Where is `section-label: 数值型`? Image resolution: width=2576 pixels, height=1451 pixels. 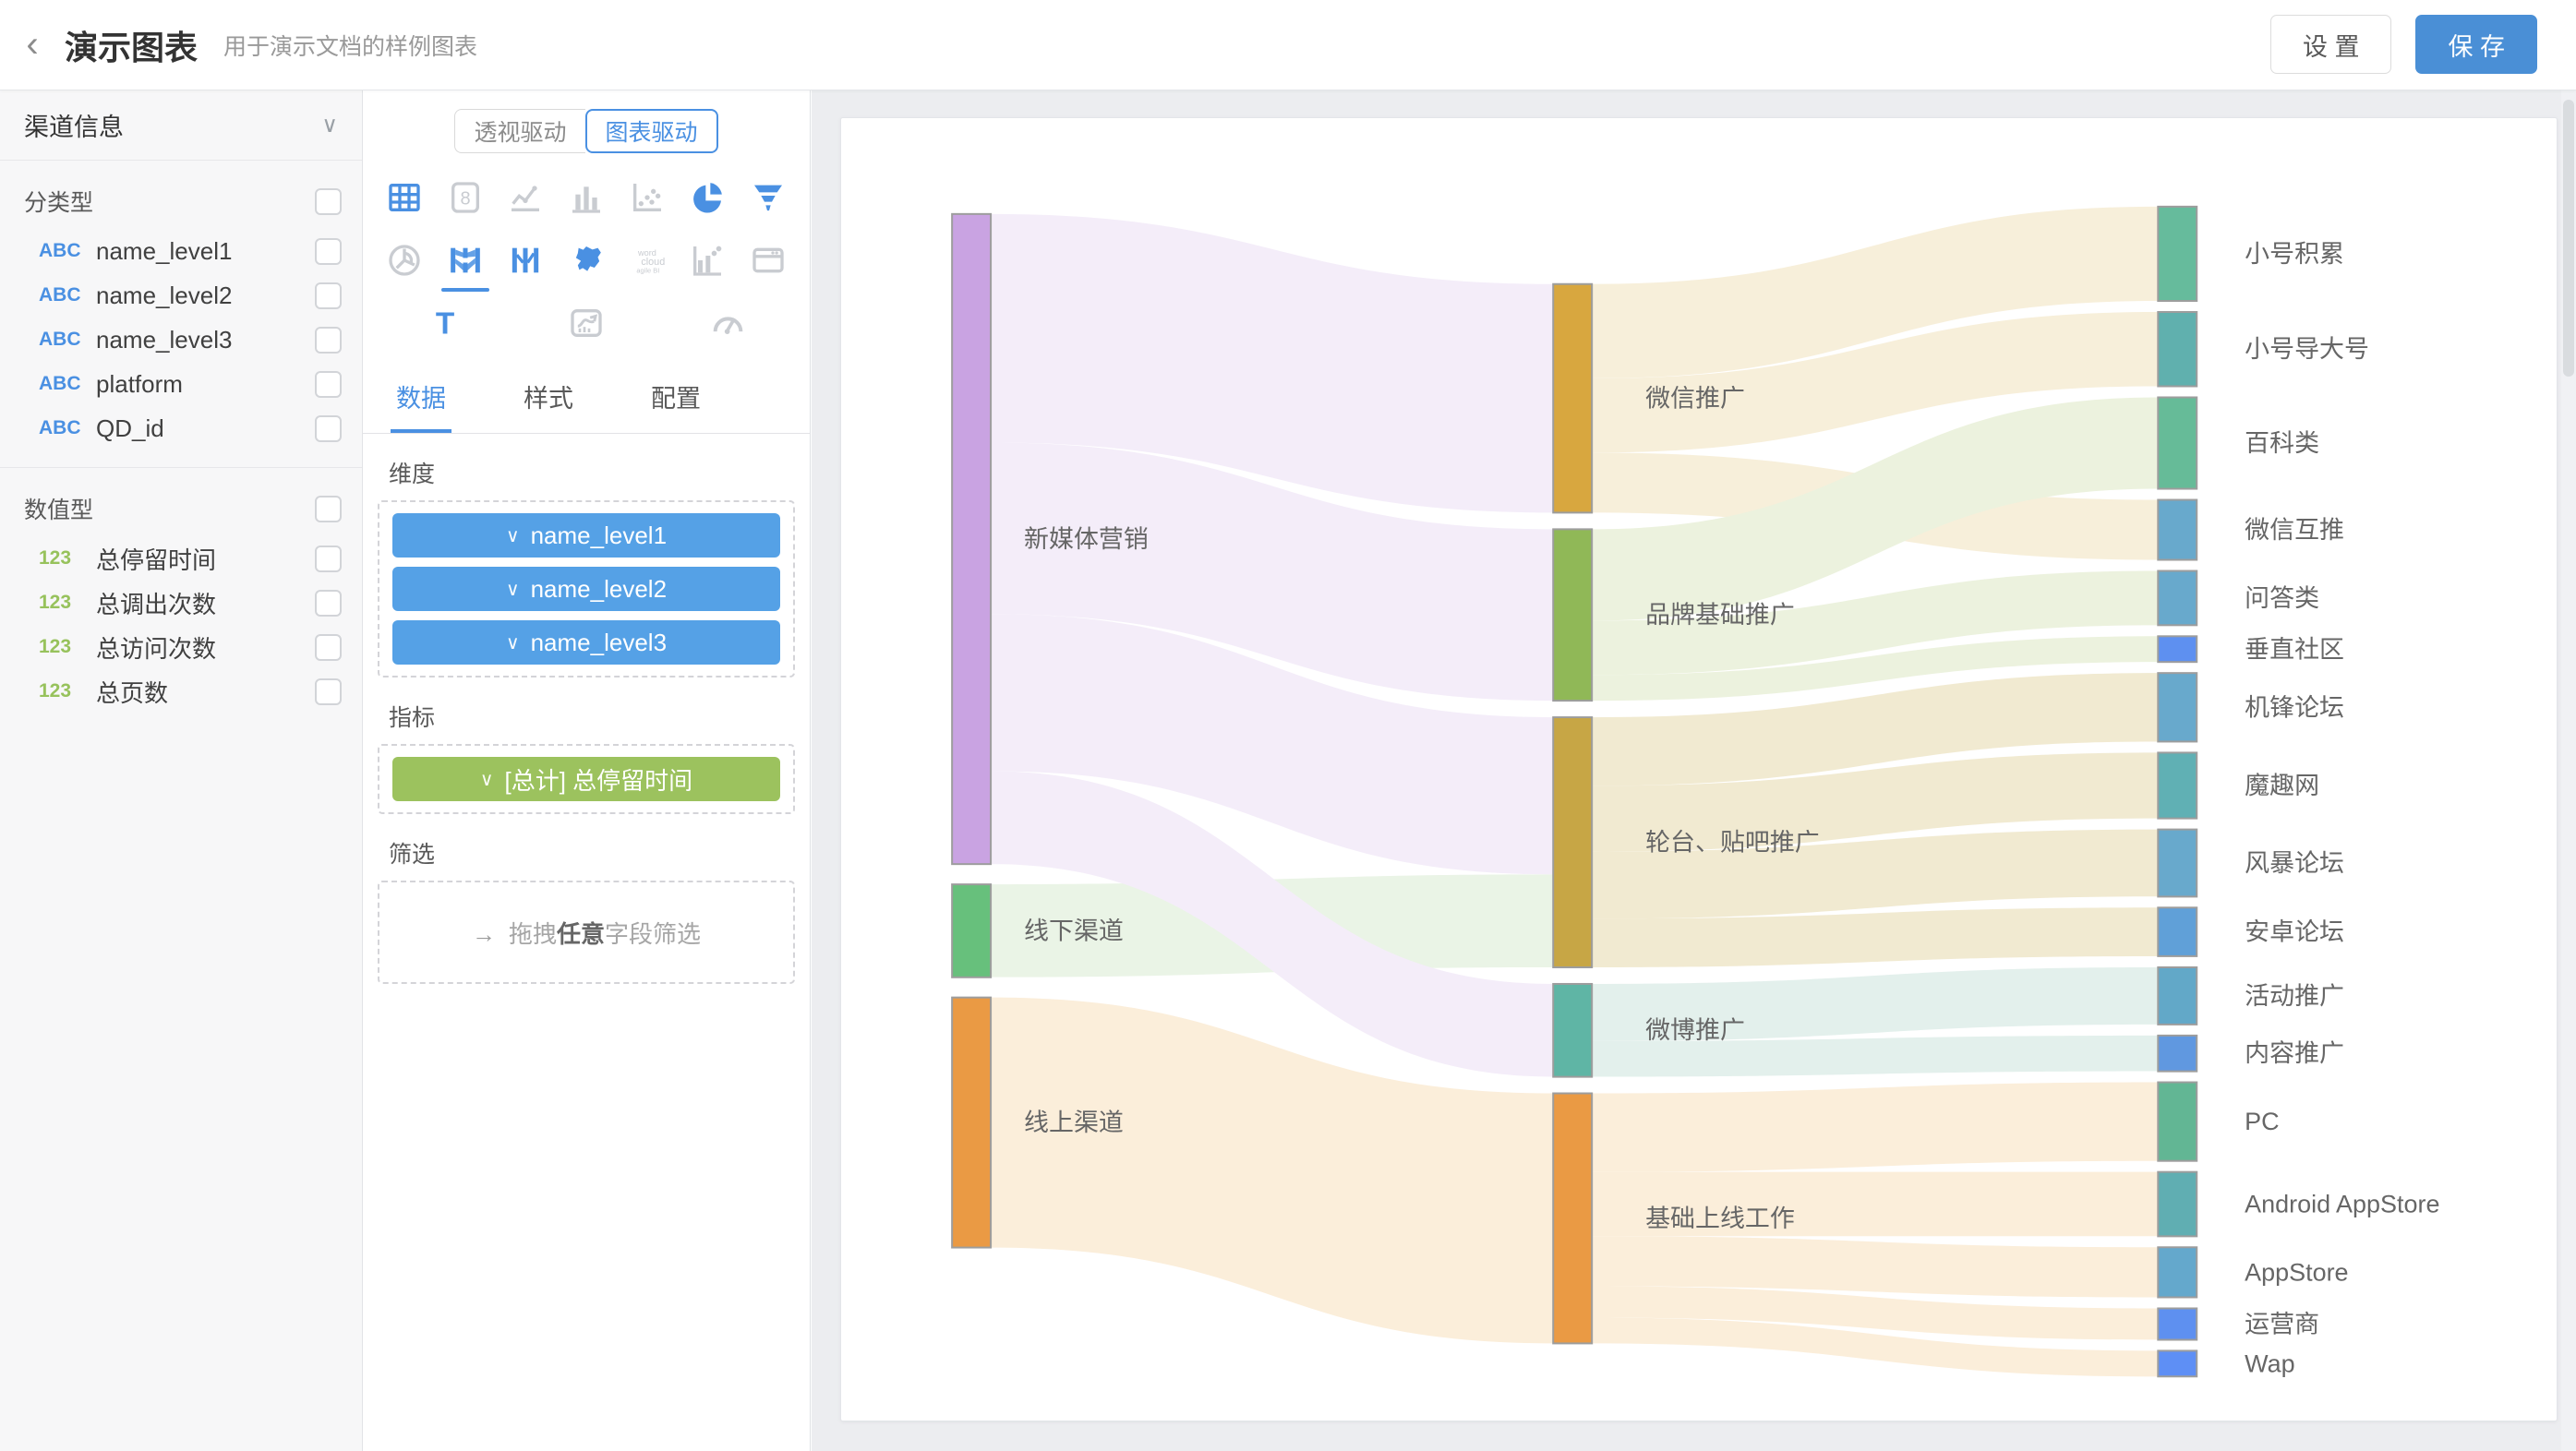
section-label: 数值型 is located at coordinates (59, 511).